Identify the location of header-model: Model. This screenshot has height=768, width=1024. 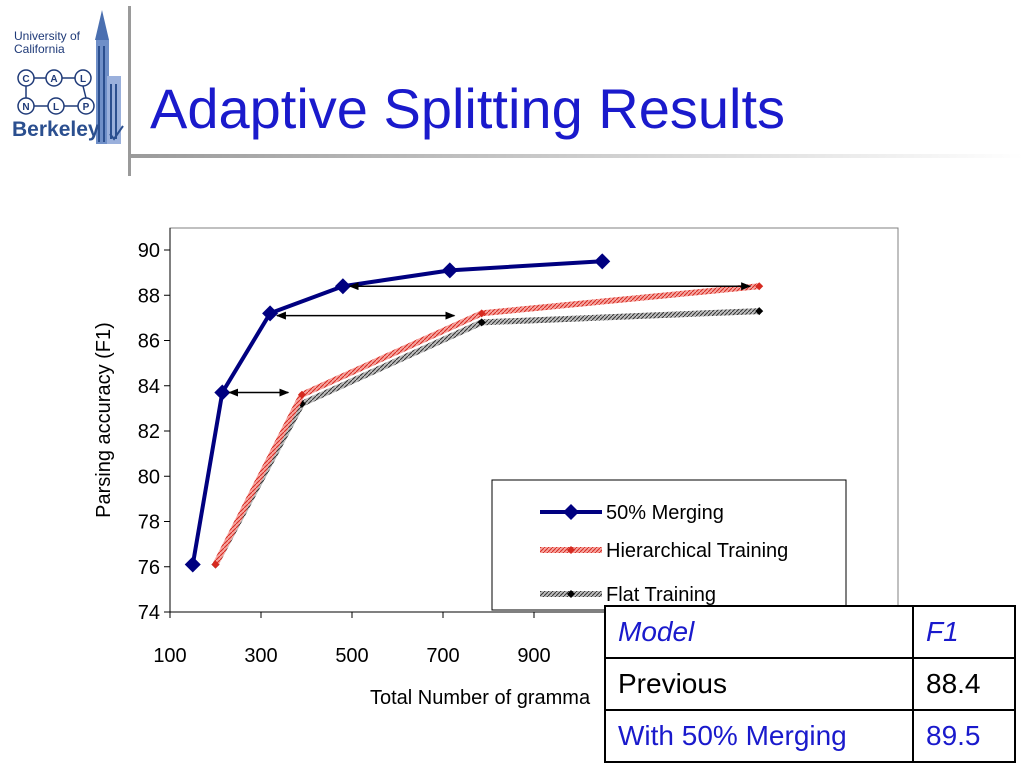
(759, 632).